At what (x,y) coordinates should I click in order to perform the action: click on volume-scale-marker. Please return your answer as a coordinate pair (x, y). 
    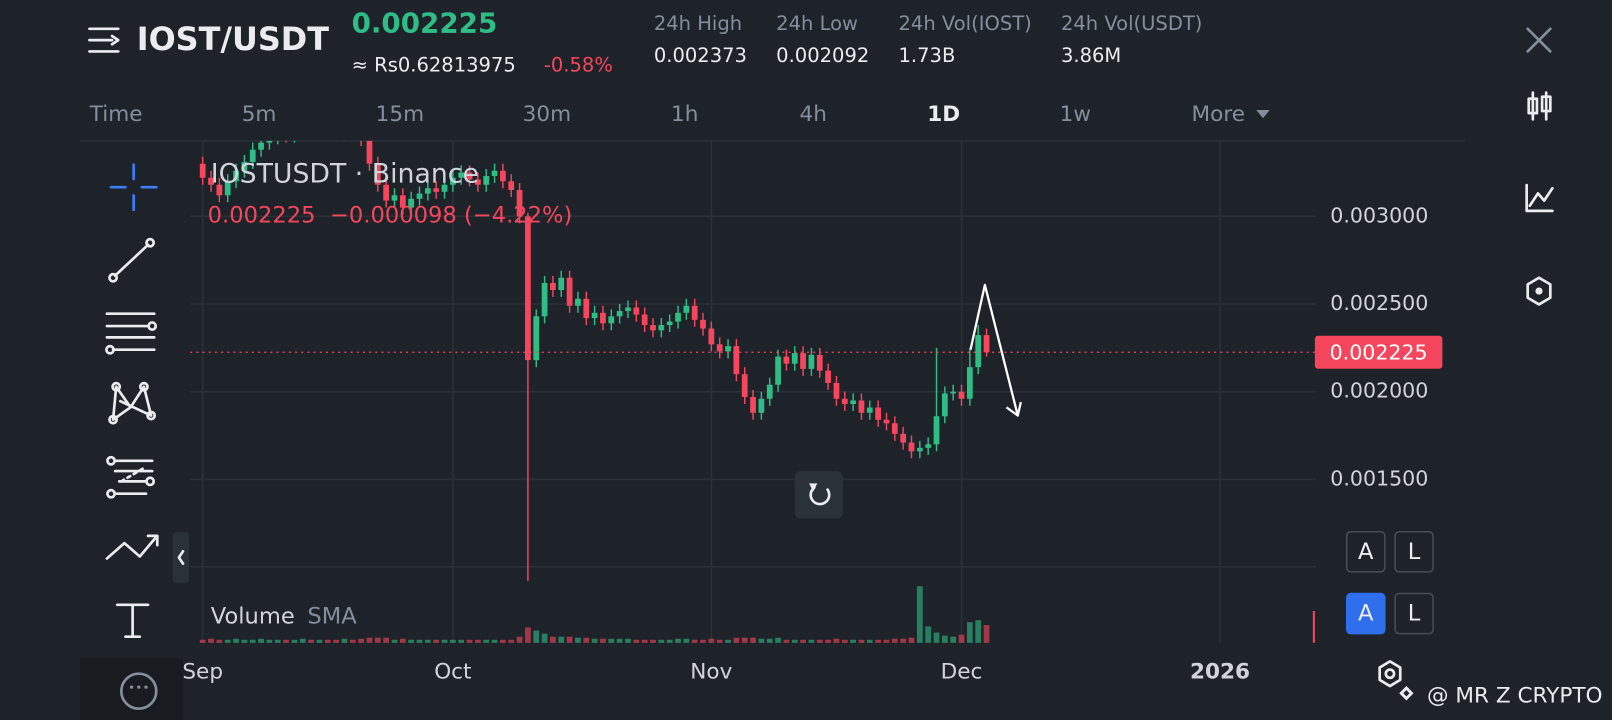
    Looking at the image, I should click on (1313, 626).